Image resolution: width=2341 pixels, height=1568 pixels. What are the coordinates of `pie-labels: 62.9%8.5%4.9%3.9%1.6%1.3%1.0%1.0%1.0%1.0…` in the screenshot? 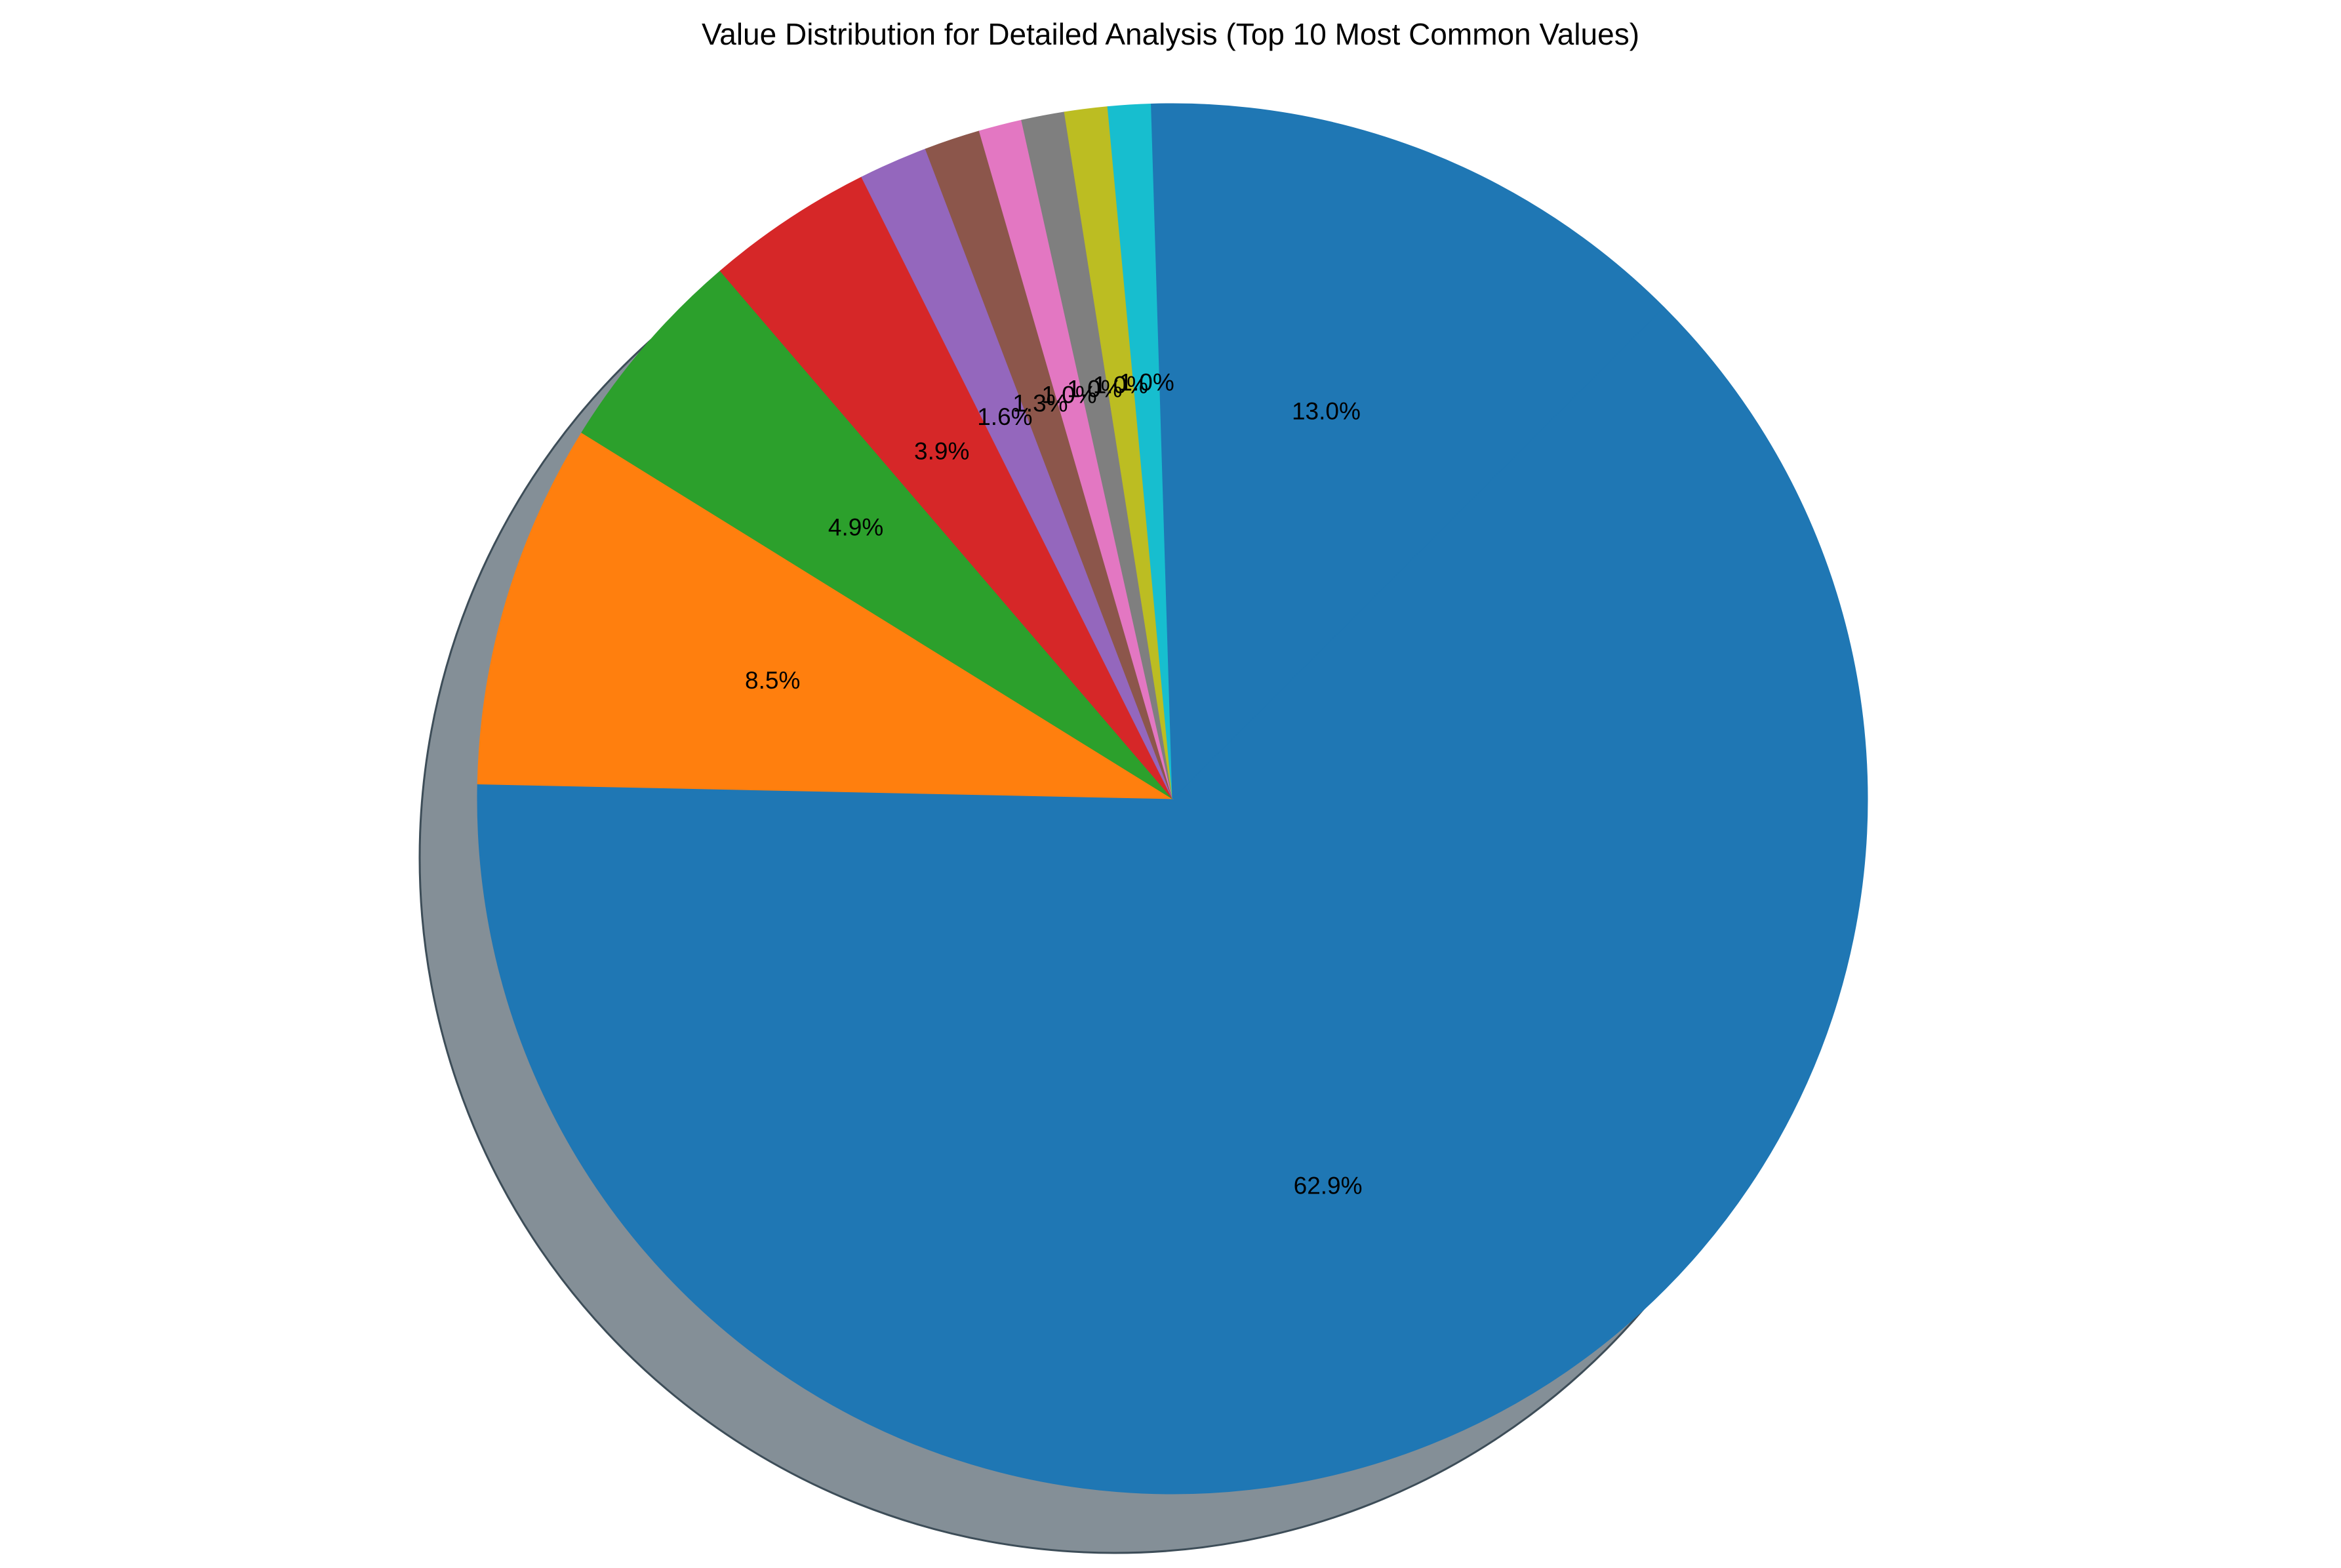 It's located at (1054, 784).